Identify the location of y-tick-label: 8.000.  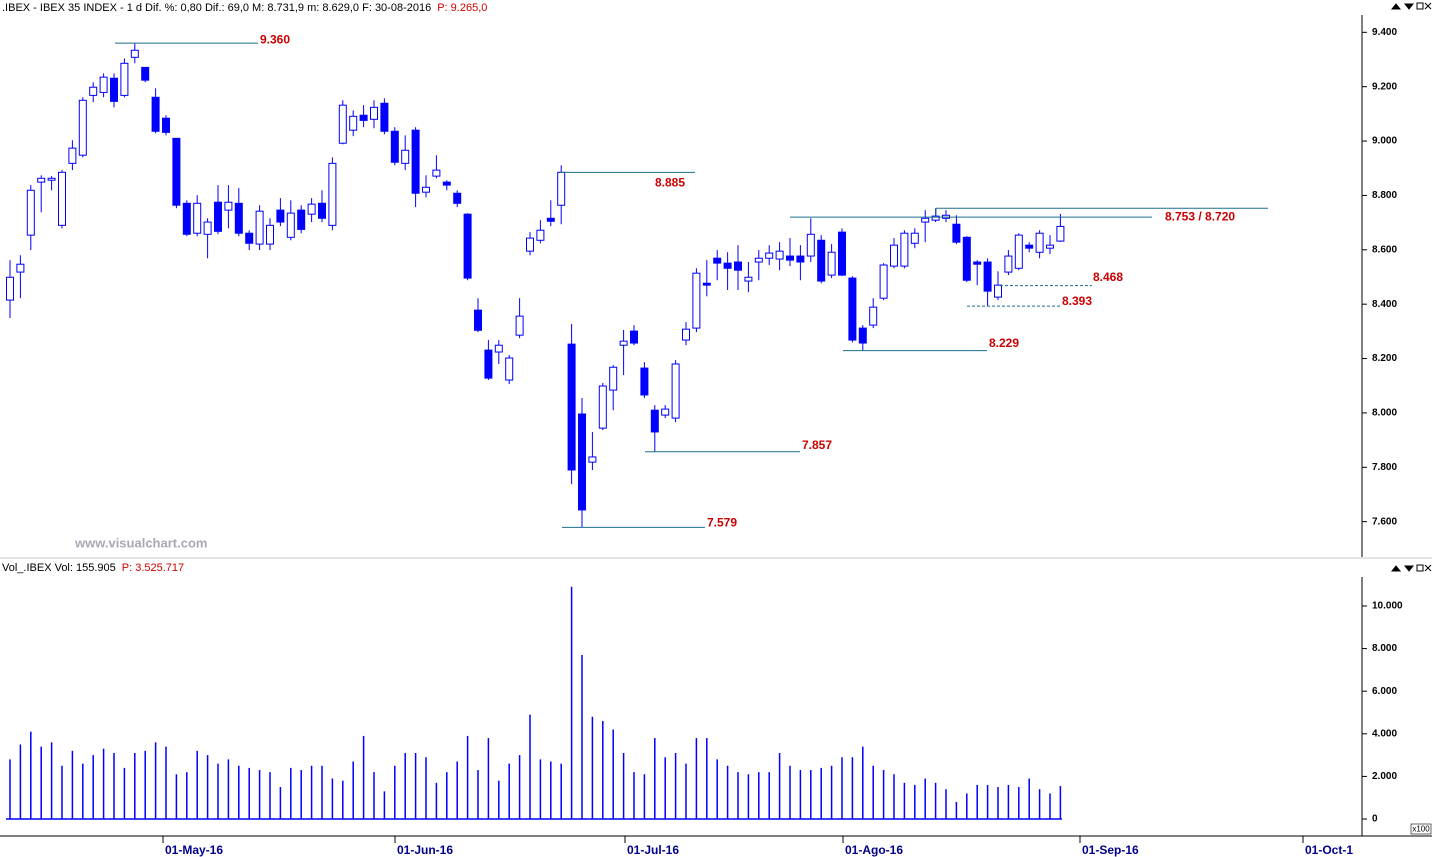
(1384, 413).